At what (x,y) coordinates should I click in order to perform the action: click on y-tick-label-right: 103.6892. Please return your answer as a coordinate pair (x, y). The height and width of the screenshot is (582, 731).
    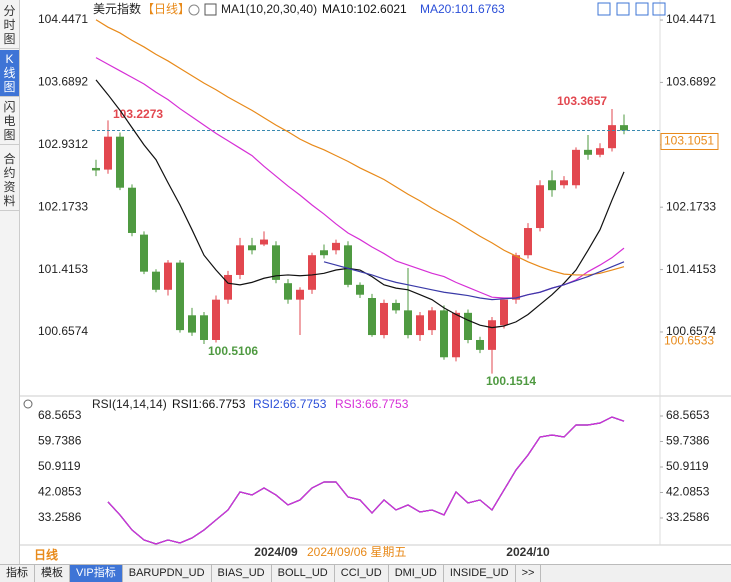
    Looking at the image, I should click on (691, 82).